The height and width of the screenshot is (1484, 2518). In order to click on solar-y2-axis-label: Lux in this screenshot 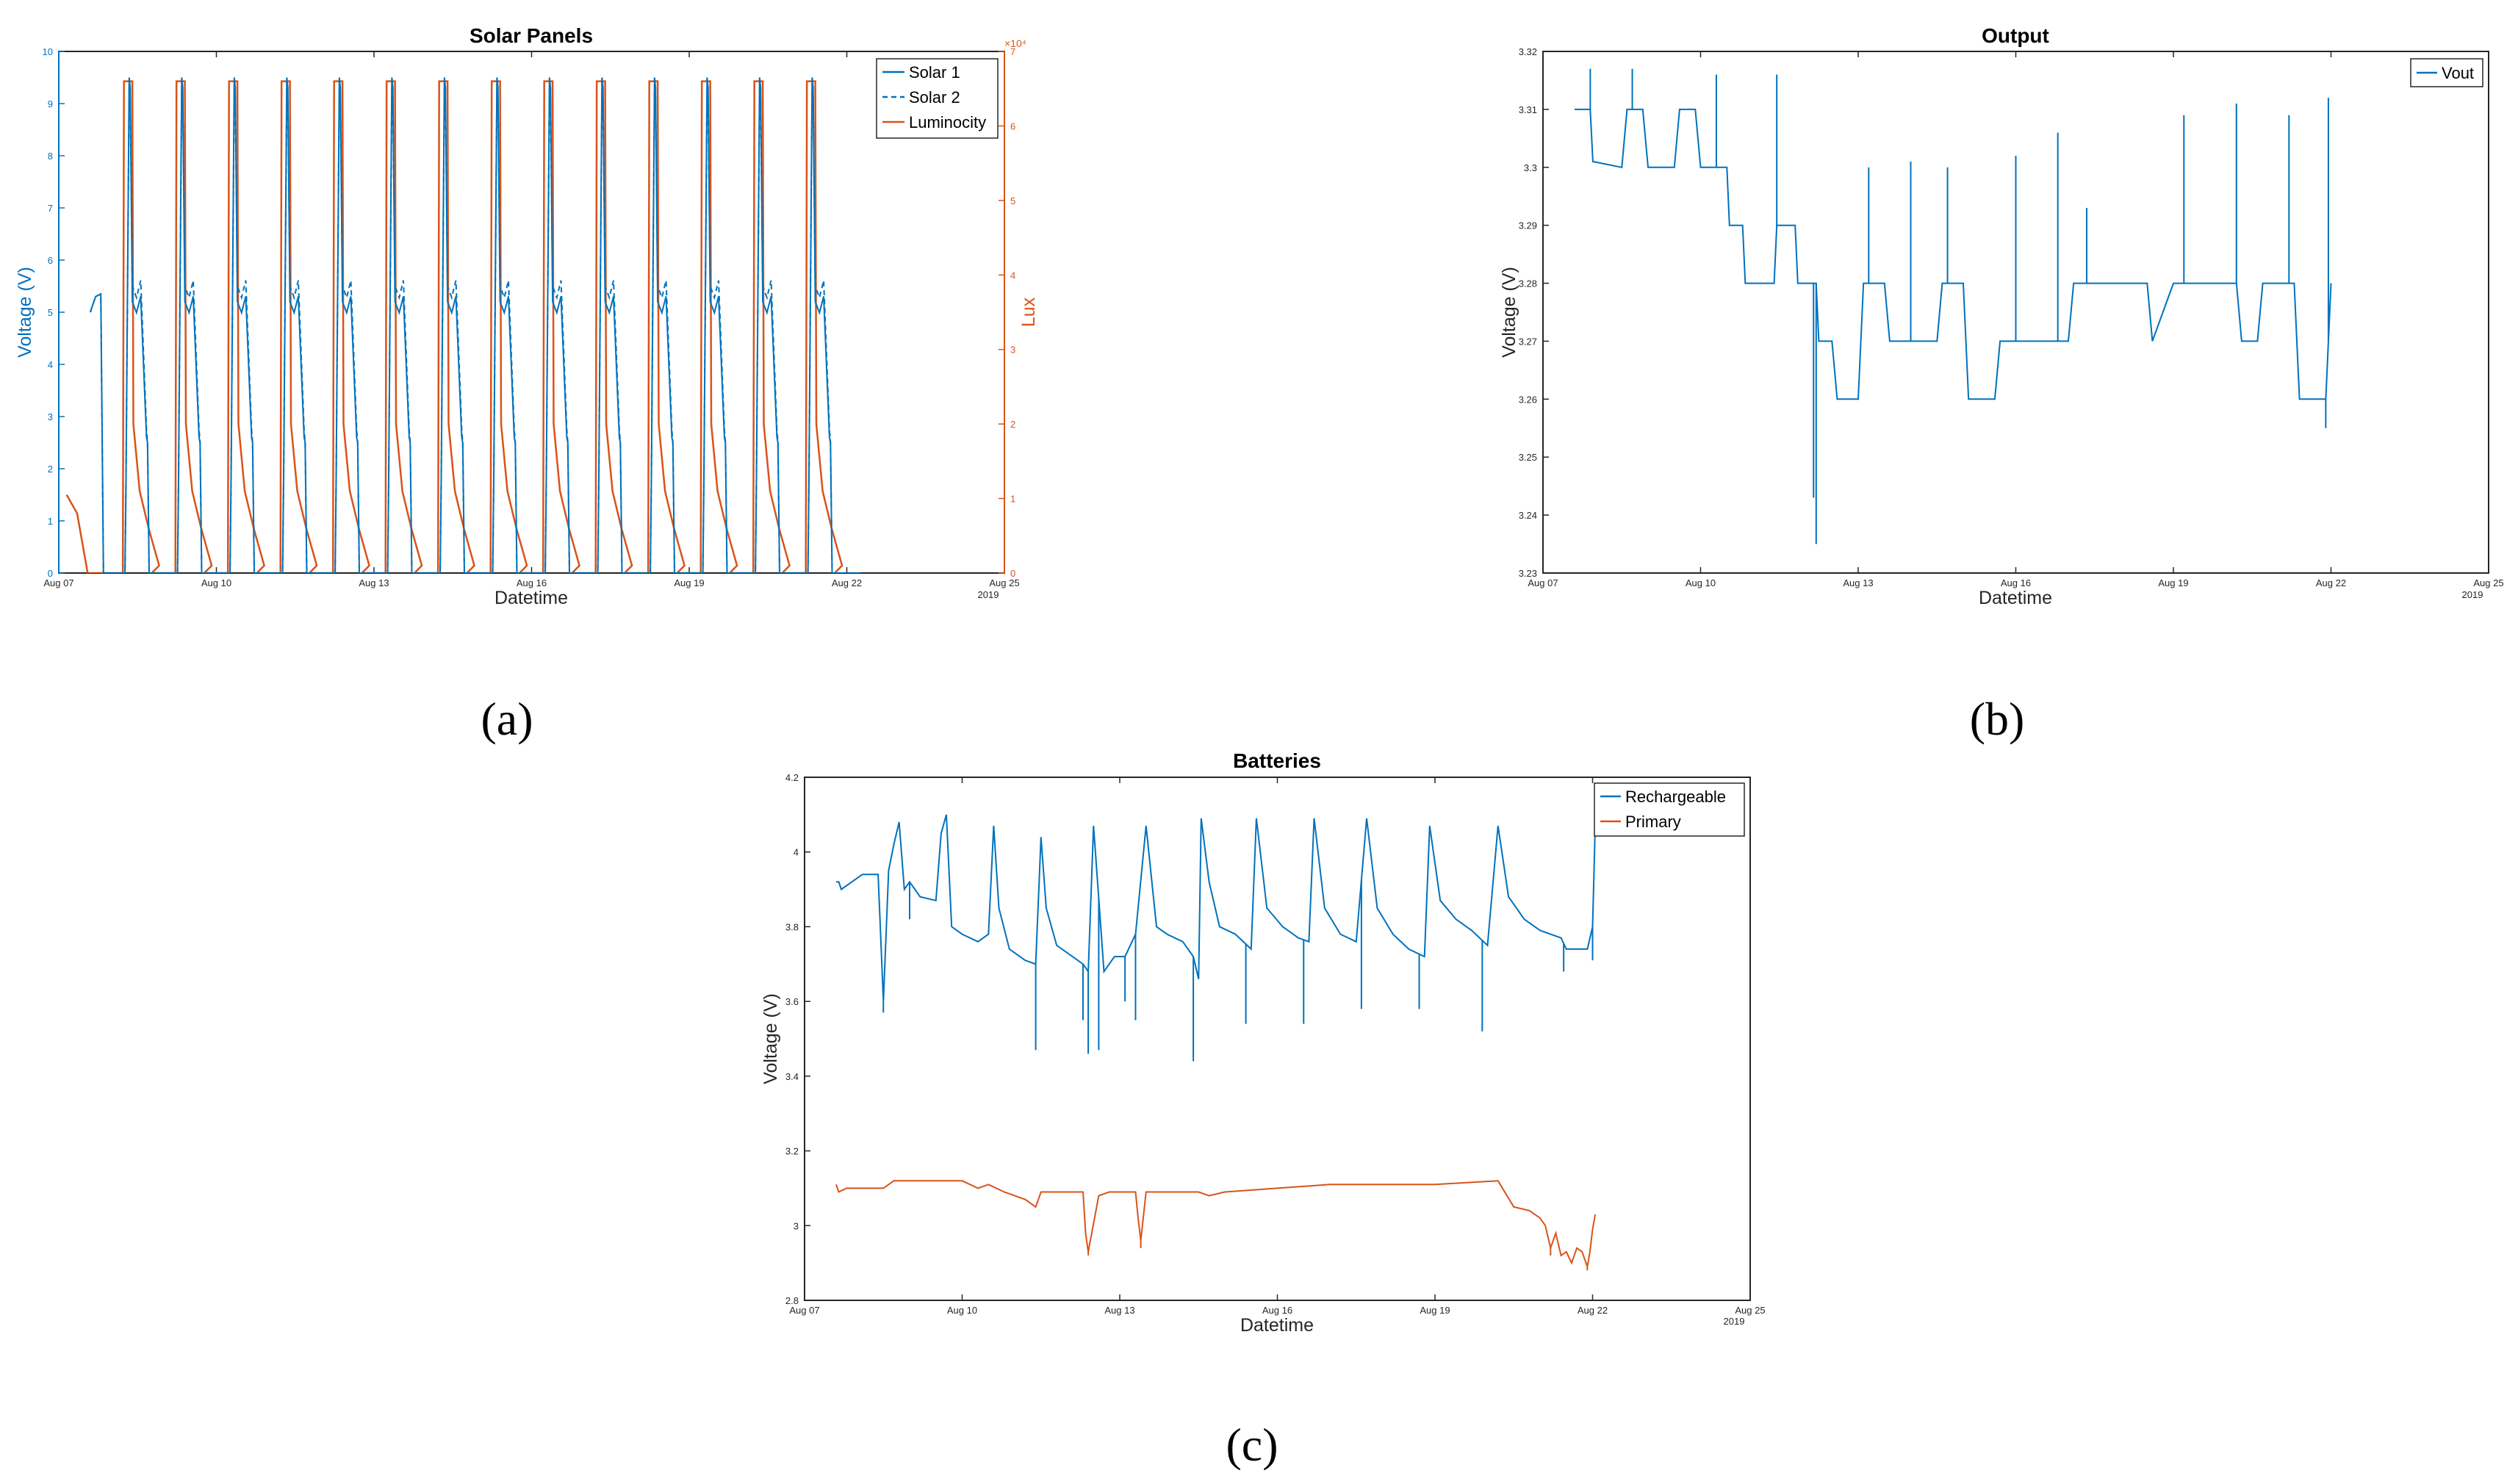, I will do `click(1028, 312)`.